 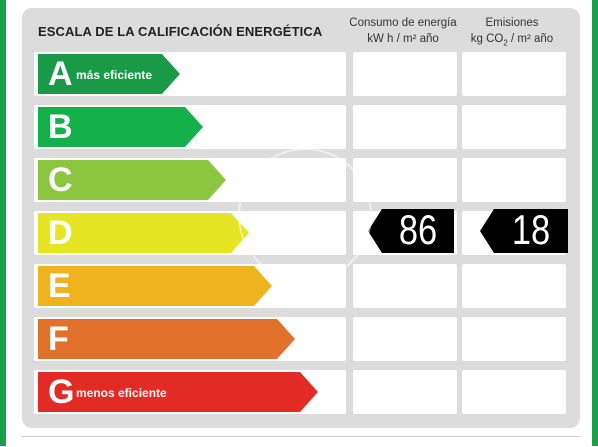 What do you see at coordinates (418, 229) in the screenshot?
I see `consumption-value: 86` at bounding box center [418, 229].